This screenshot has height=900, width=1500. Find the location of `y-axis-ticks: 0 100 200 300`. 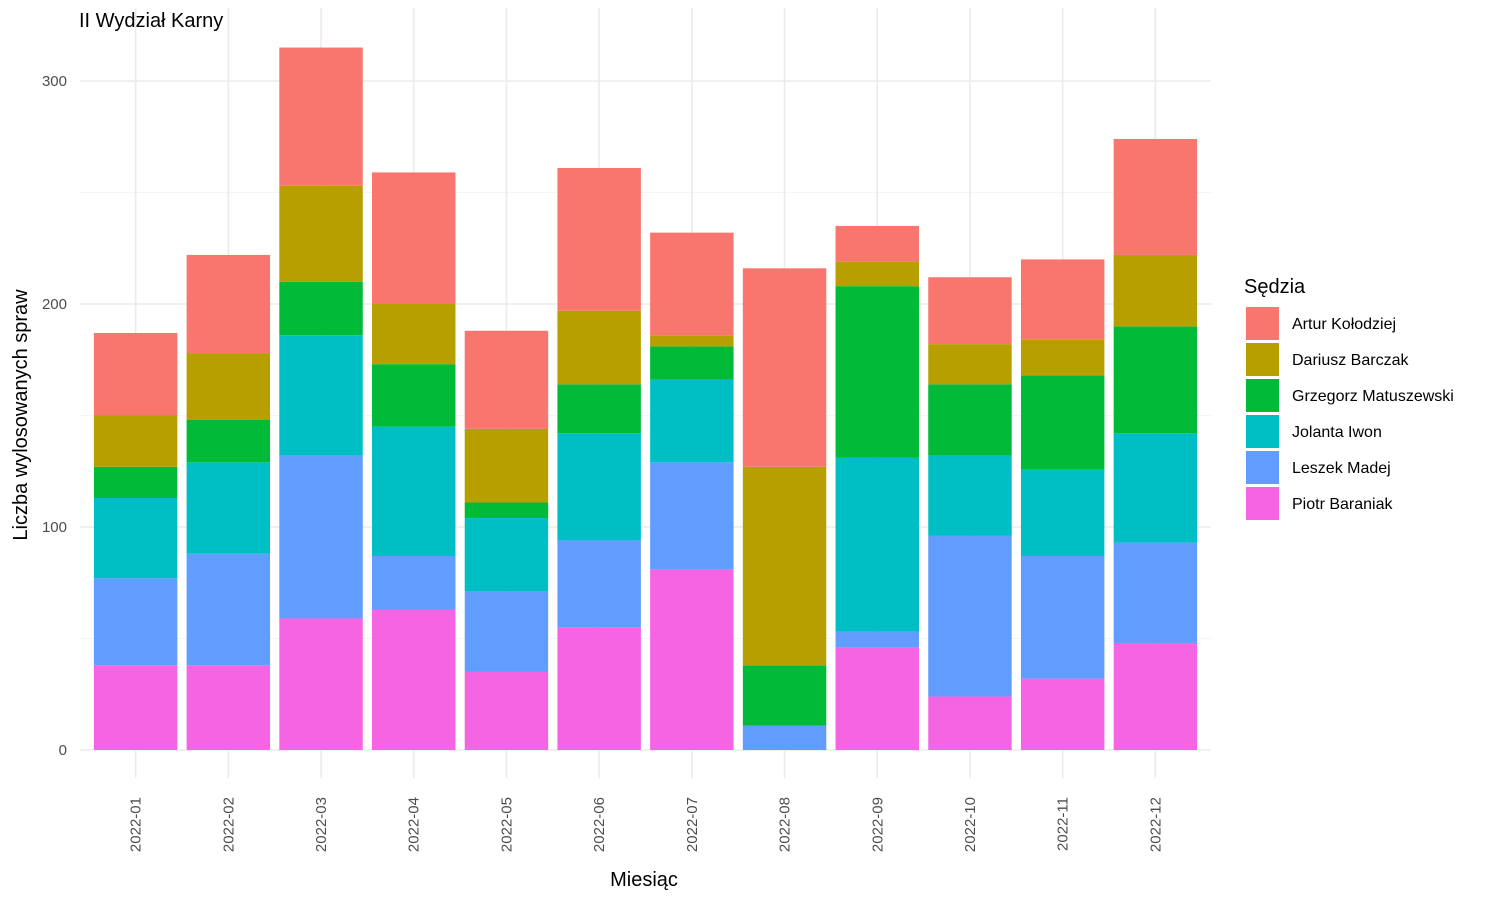

y-axis-ticks: 0 100 200 300 is located at coordinates (54, 416).